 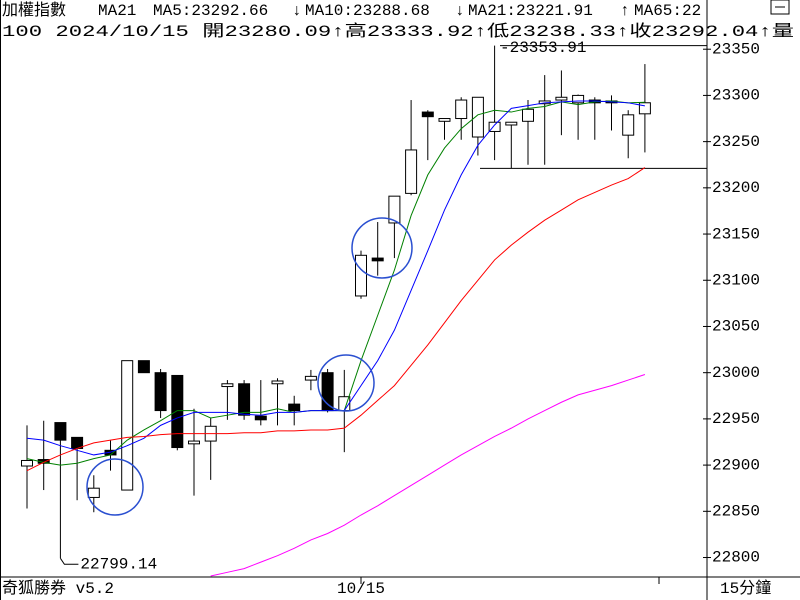 What do you see at coordinates (736, 96) in the screenshot?
I see `y-tick-label: 23300` at bounding box center [736, 96].